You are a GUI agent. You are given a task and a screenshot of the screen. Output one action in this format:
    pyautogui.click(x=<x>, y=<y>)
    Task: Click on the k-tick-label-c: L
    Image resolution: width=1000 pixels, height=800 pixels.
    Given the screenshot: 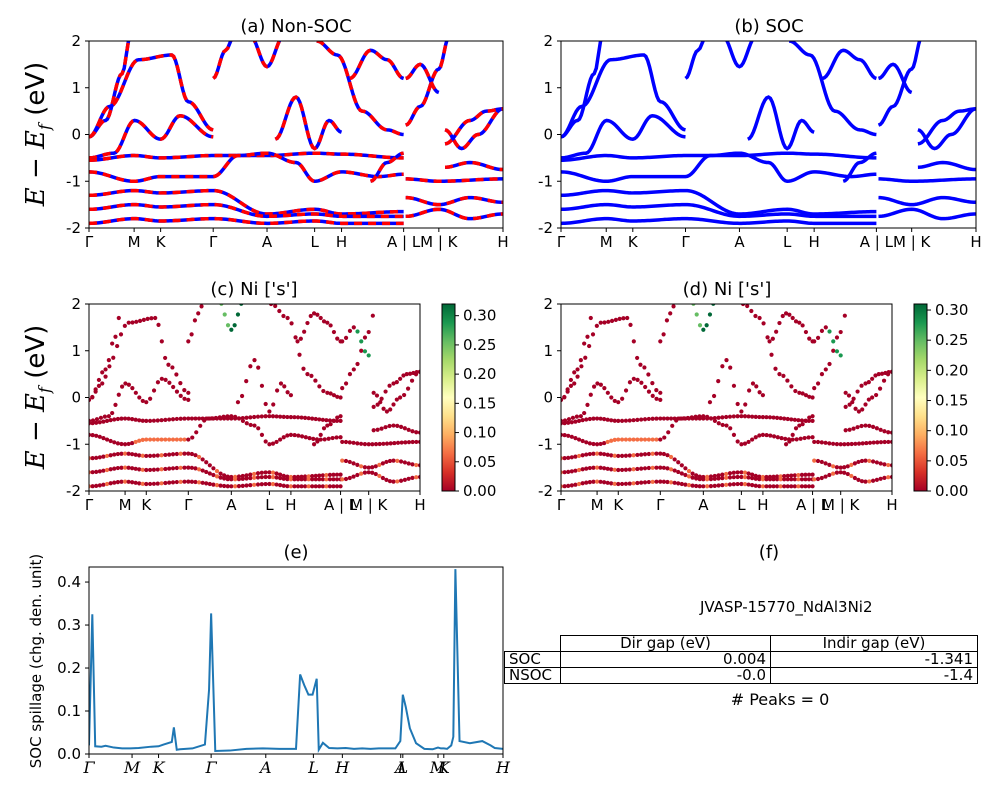 What is the action you would take?
    pyautogui.click(x=269, y=505)
    